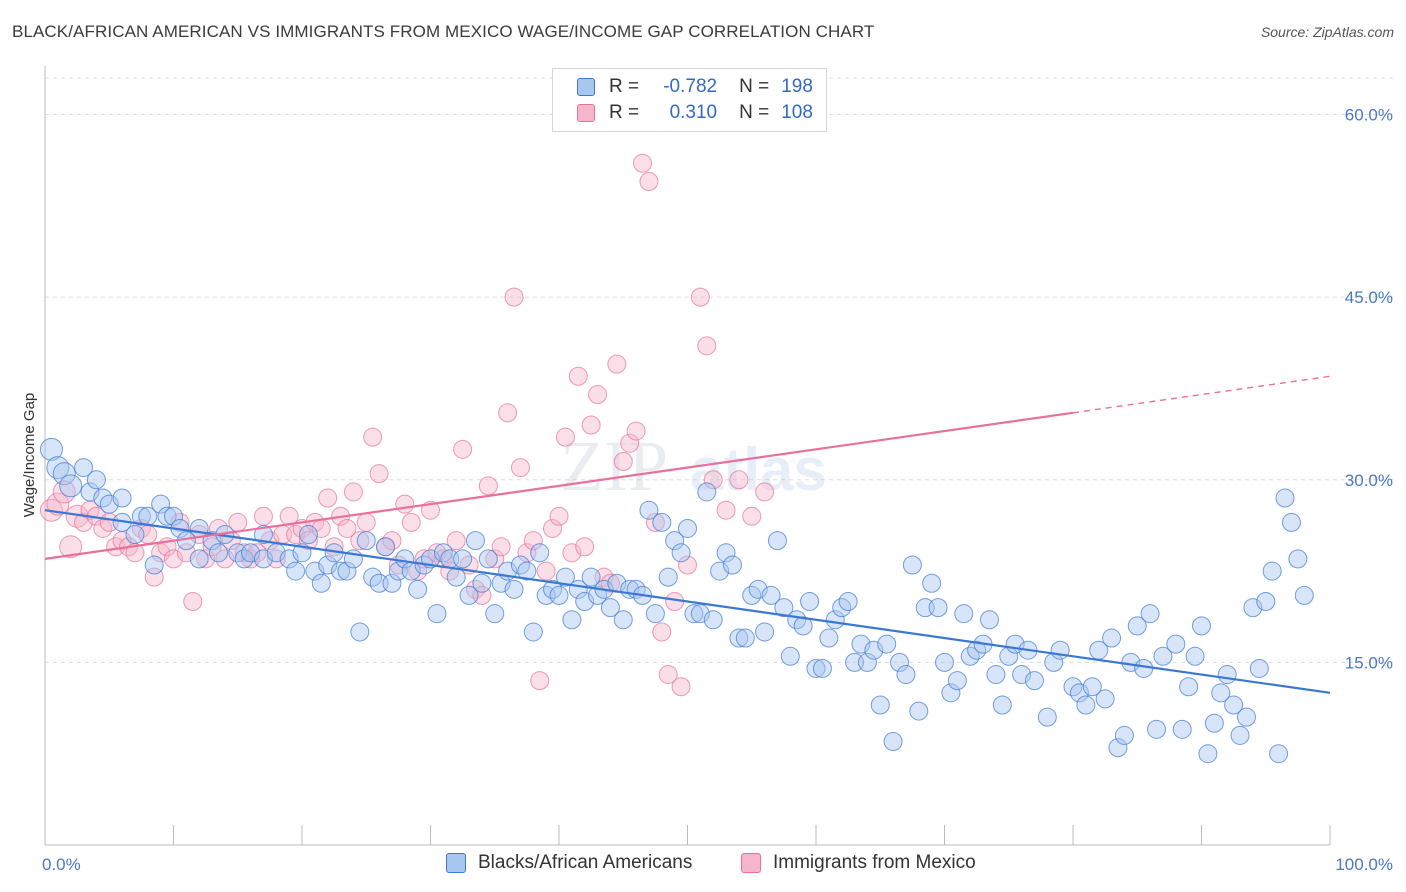 This screenshot has width=1406, height=892. I want to click on legend-n-value: 198, so click(797, 86).